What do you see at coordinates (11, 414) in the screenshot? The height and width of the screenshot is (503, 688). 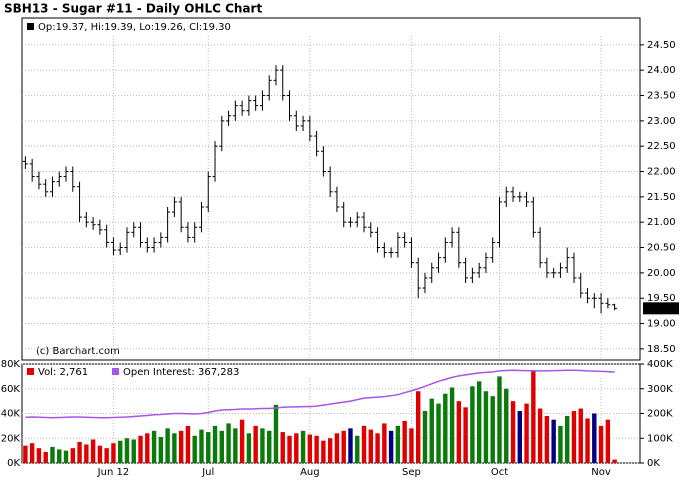 I see `y-tick-label: 40K` at bounding box center [11, 414].